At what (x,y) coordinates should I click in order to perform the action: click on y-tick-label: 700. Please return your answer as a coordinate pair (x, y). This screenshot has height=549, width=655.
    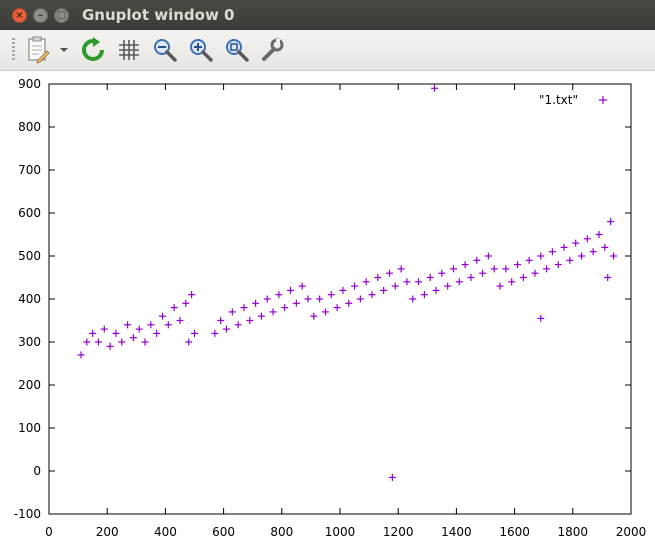
    Looking at the image, I should click on (29, 170).